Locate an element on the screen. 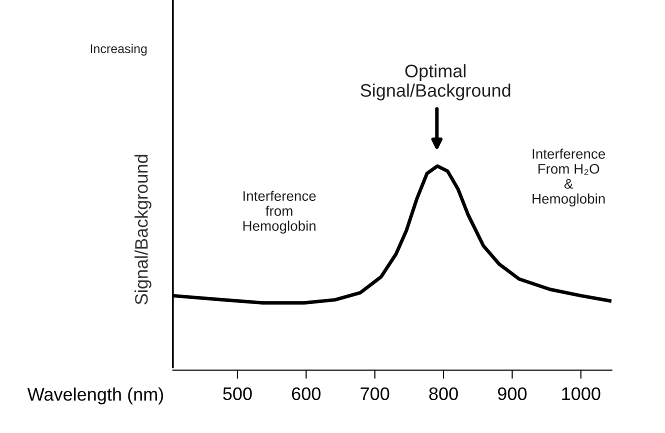  x-tick-label: 700 is located at coordinates (375, 393).